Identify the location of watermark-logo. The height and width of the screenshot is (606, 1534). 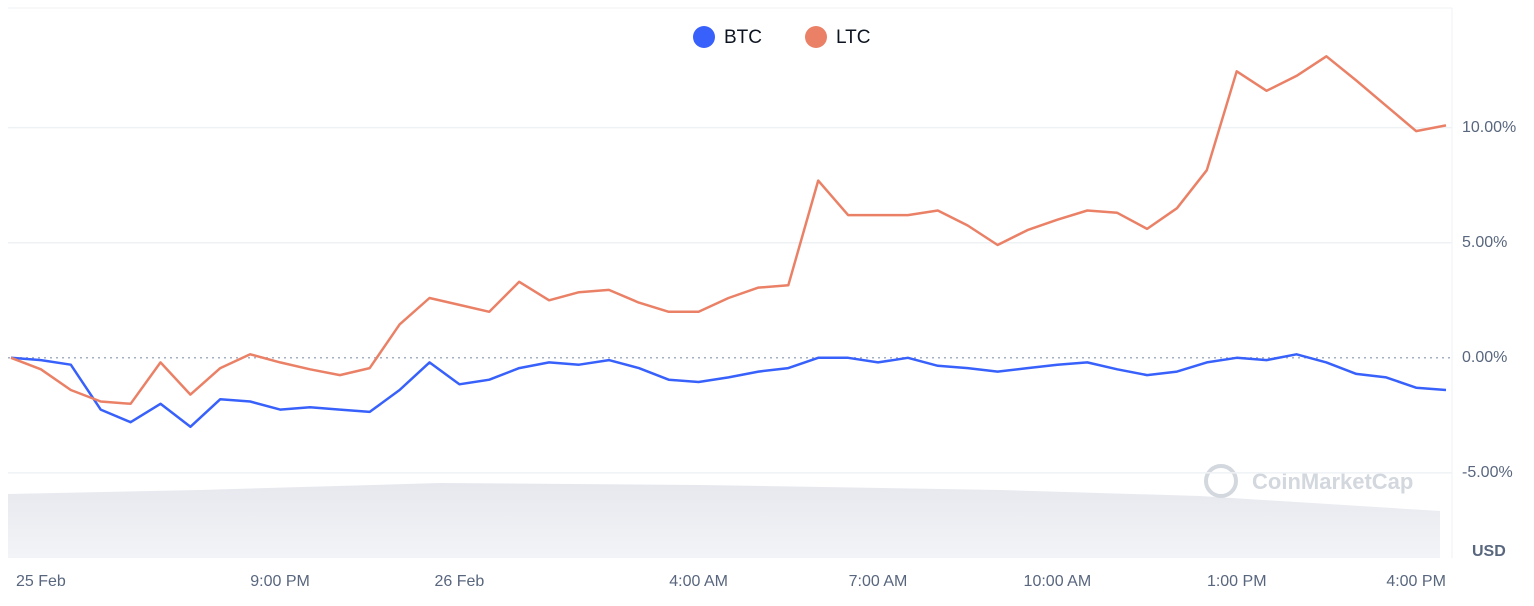
(1221, 481).